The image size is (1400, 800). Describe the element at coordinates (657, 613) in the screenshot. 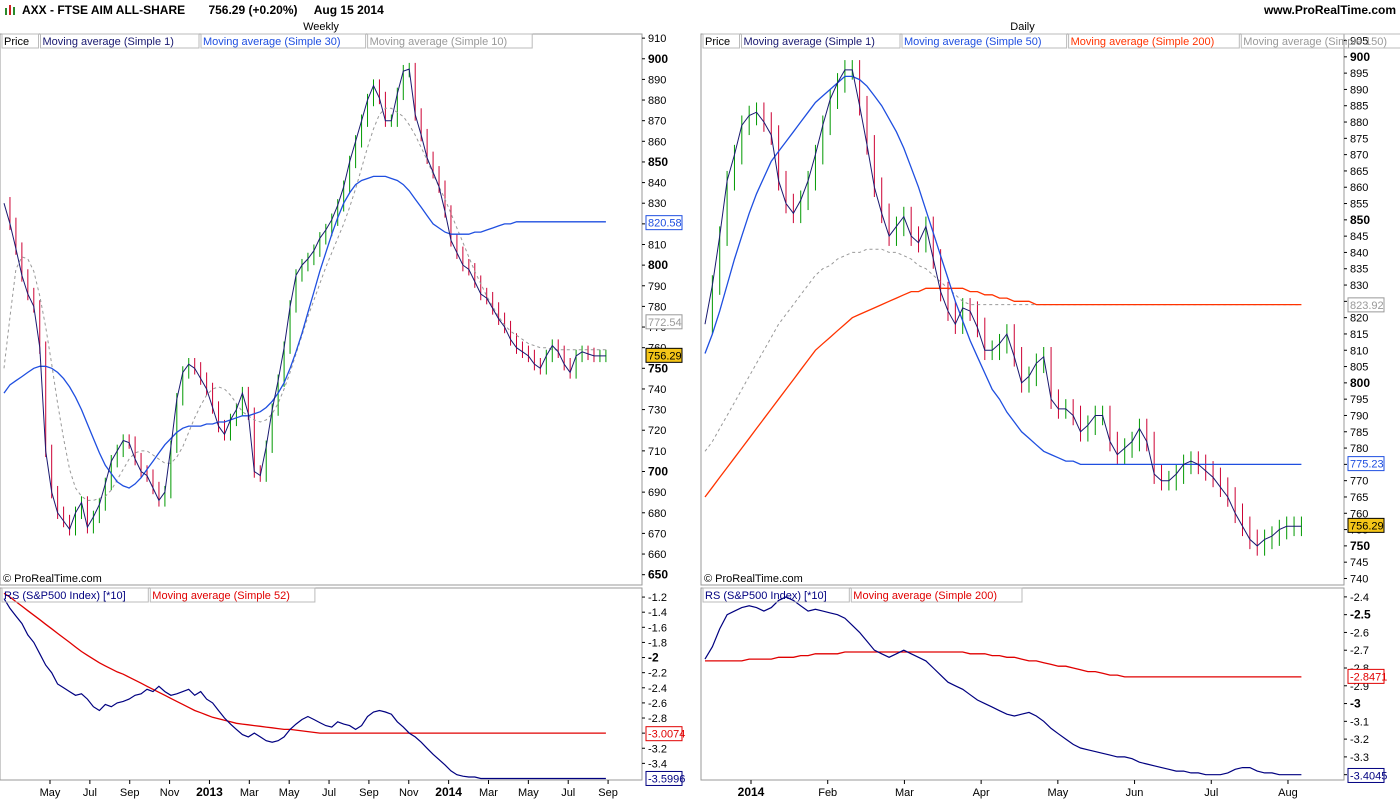

I see `y-tick-label: -1.4` at that location.